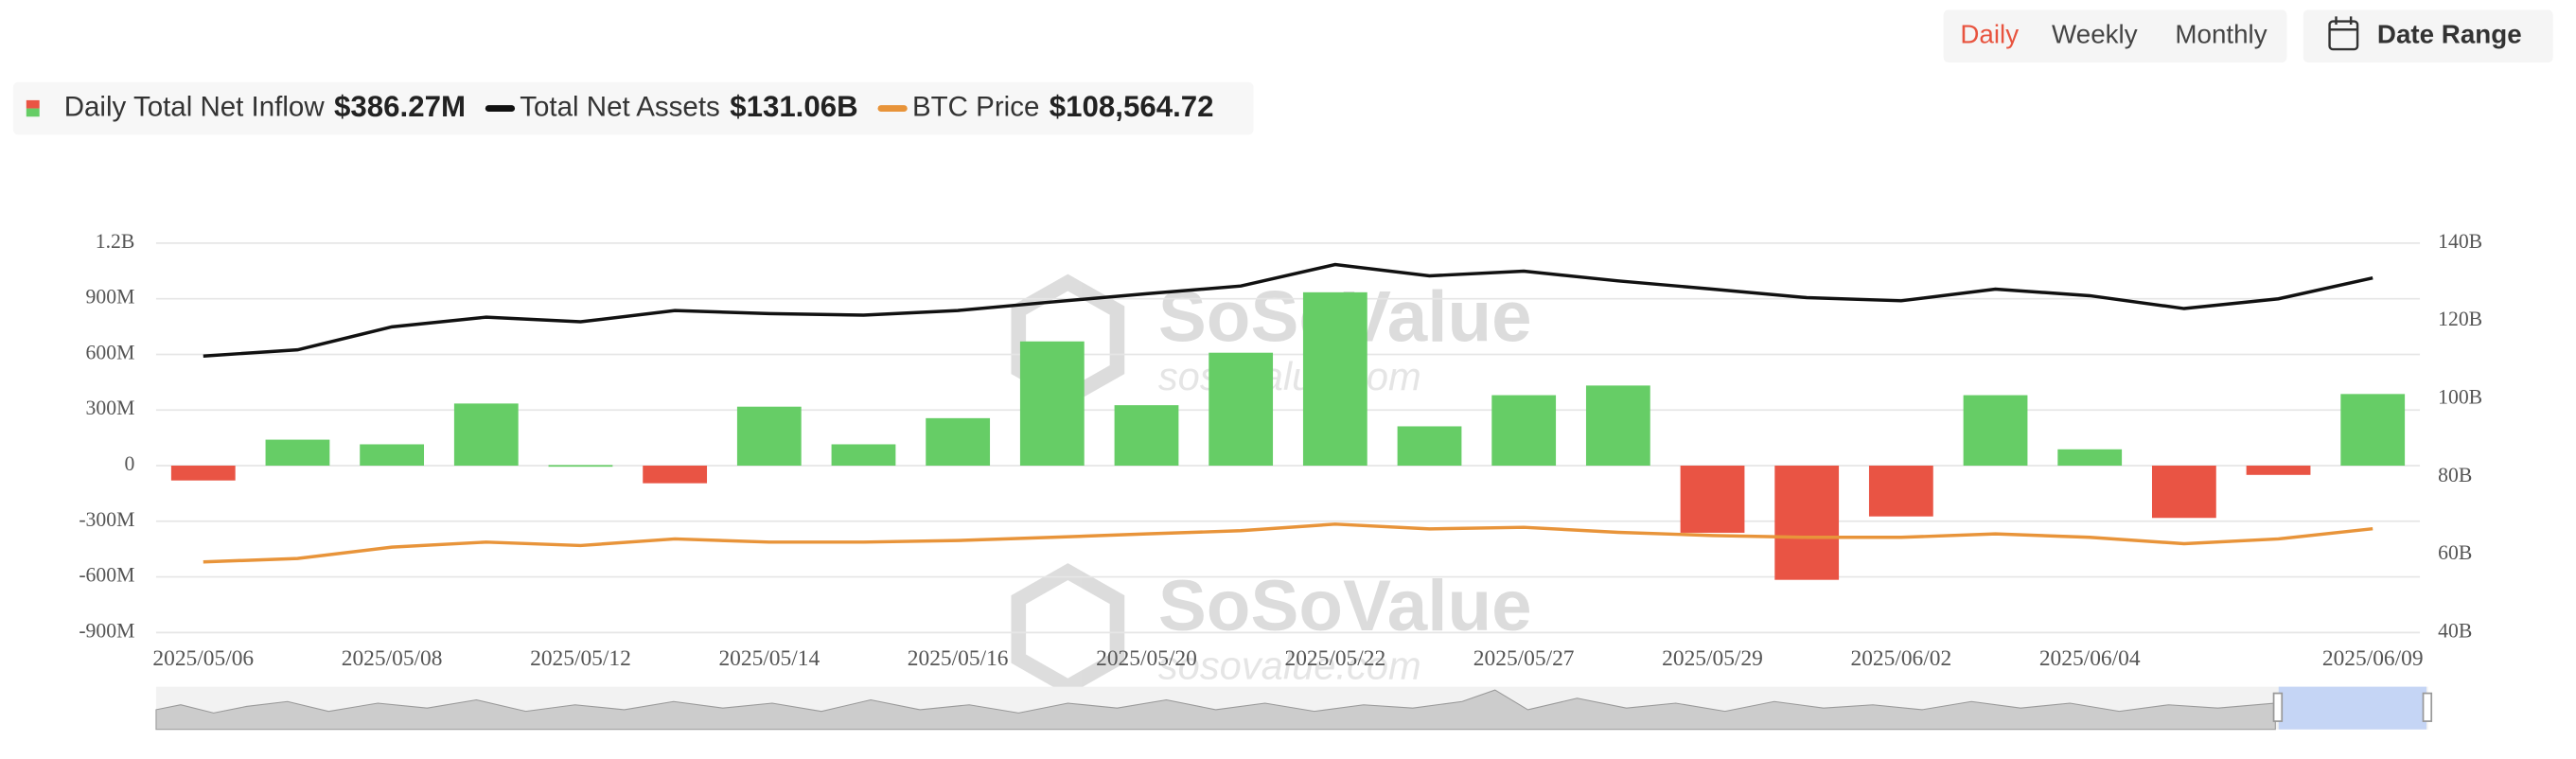  Describe the element at coordinates (1345, 606) in the screenshot. I see `watermark-brand: SoSoValue` at that location.